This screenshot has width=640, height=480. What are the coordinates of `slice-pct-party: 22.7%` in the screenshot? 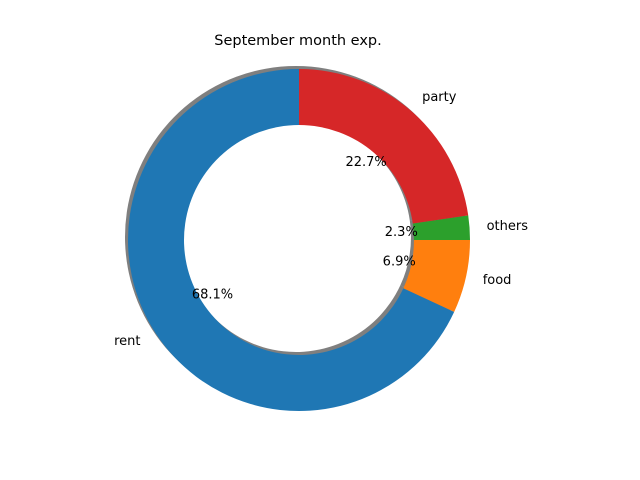 It's located at (365, 162).